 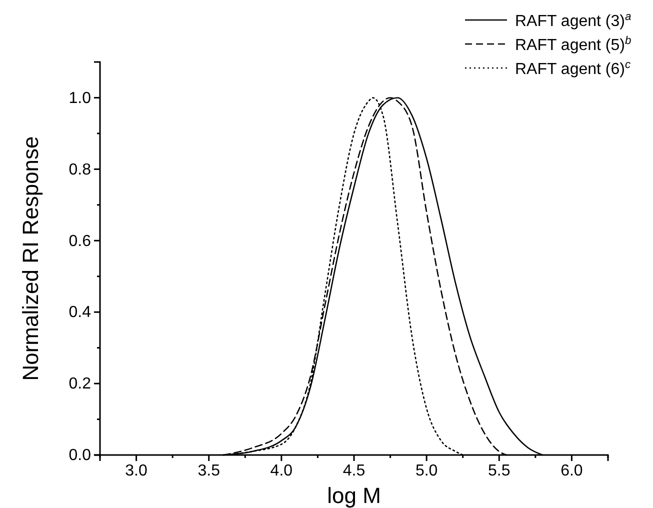 What do you see at coordinates (354, 495) in the screenshot?
I see `x-axis-title: log M` at bounding box center [354, 495].